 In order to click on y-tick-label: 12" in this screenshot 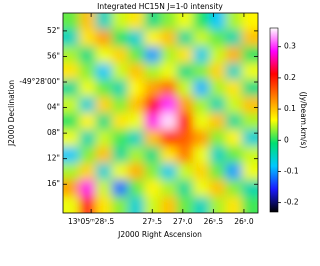, I will do `click(53, 158)`.